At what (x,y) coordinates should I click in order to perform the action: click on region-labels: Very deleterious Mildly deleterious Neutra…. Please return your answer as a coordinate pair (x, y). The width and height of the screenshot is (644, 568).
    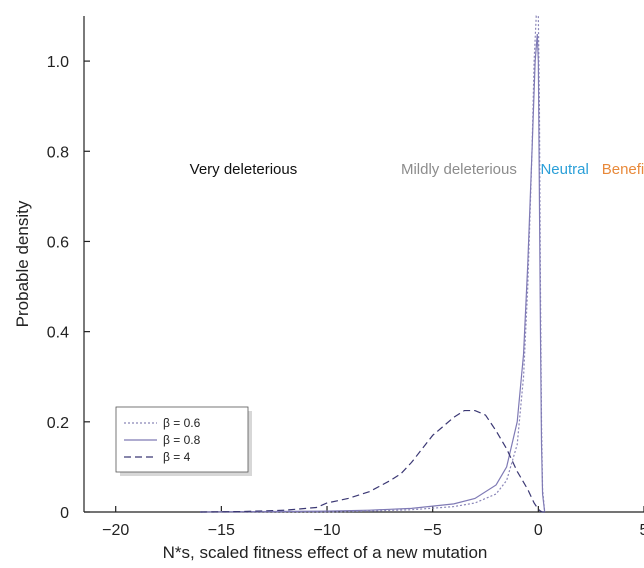
    Looking at the image, I should click on (417, 169).